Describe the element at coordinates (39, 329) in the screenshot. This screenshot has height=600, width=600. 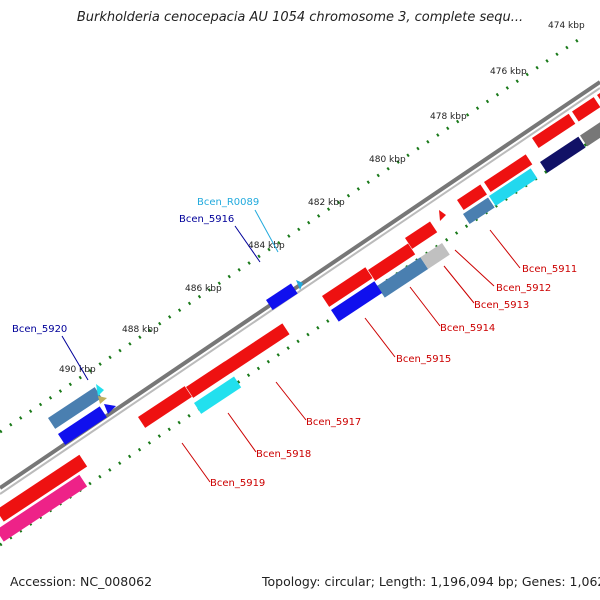
I see `gene-label-bcen-5920: Bcen_5920` at that location.